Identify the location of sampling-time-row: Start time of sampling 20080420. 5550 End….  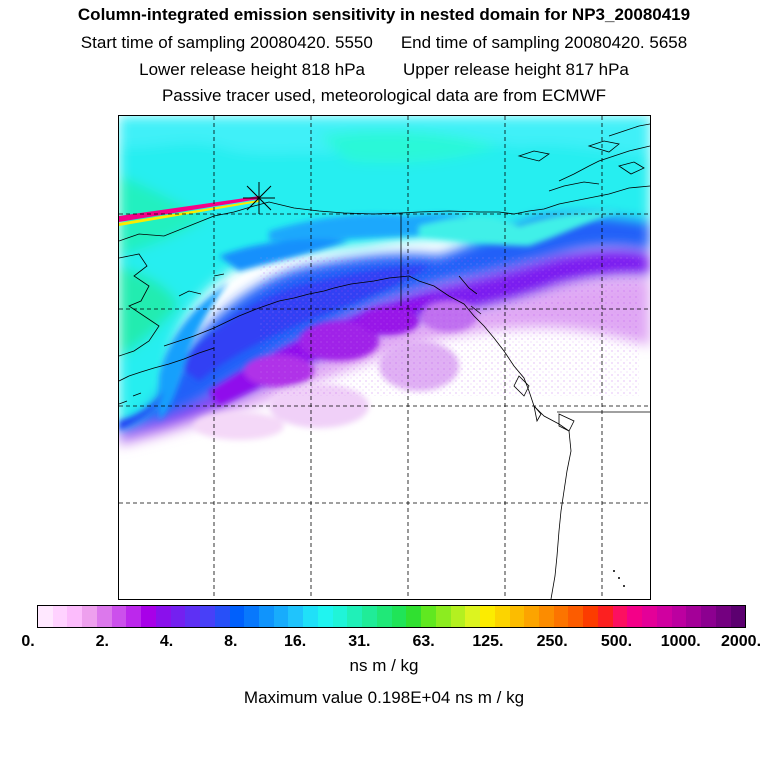
(384, 43).